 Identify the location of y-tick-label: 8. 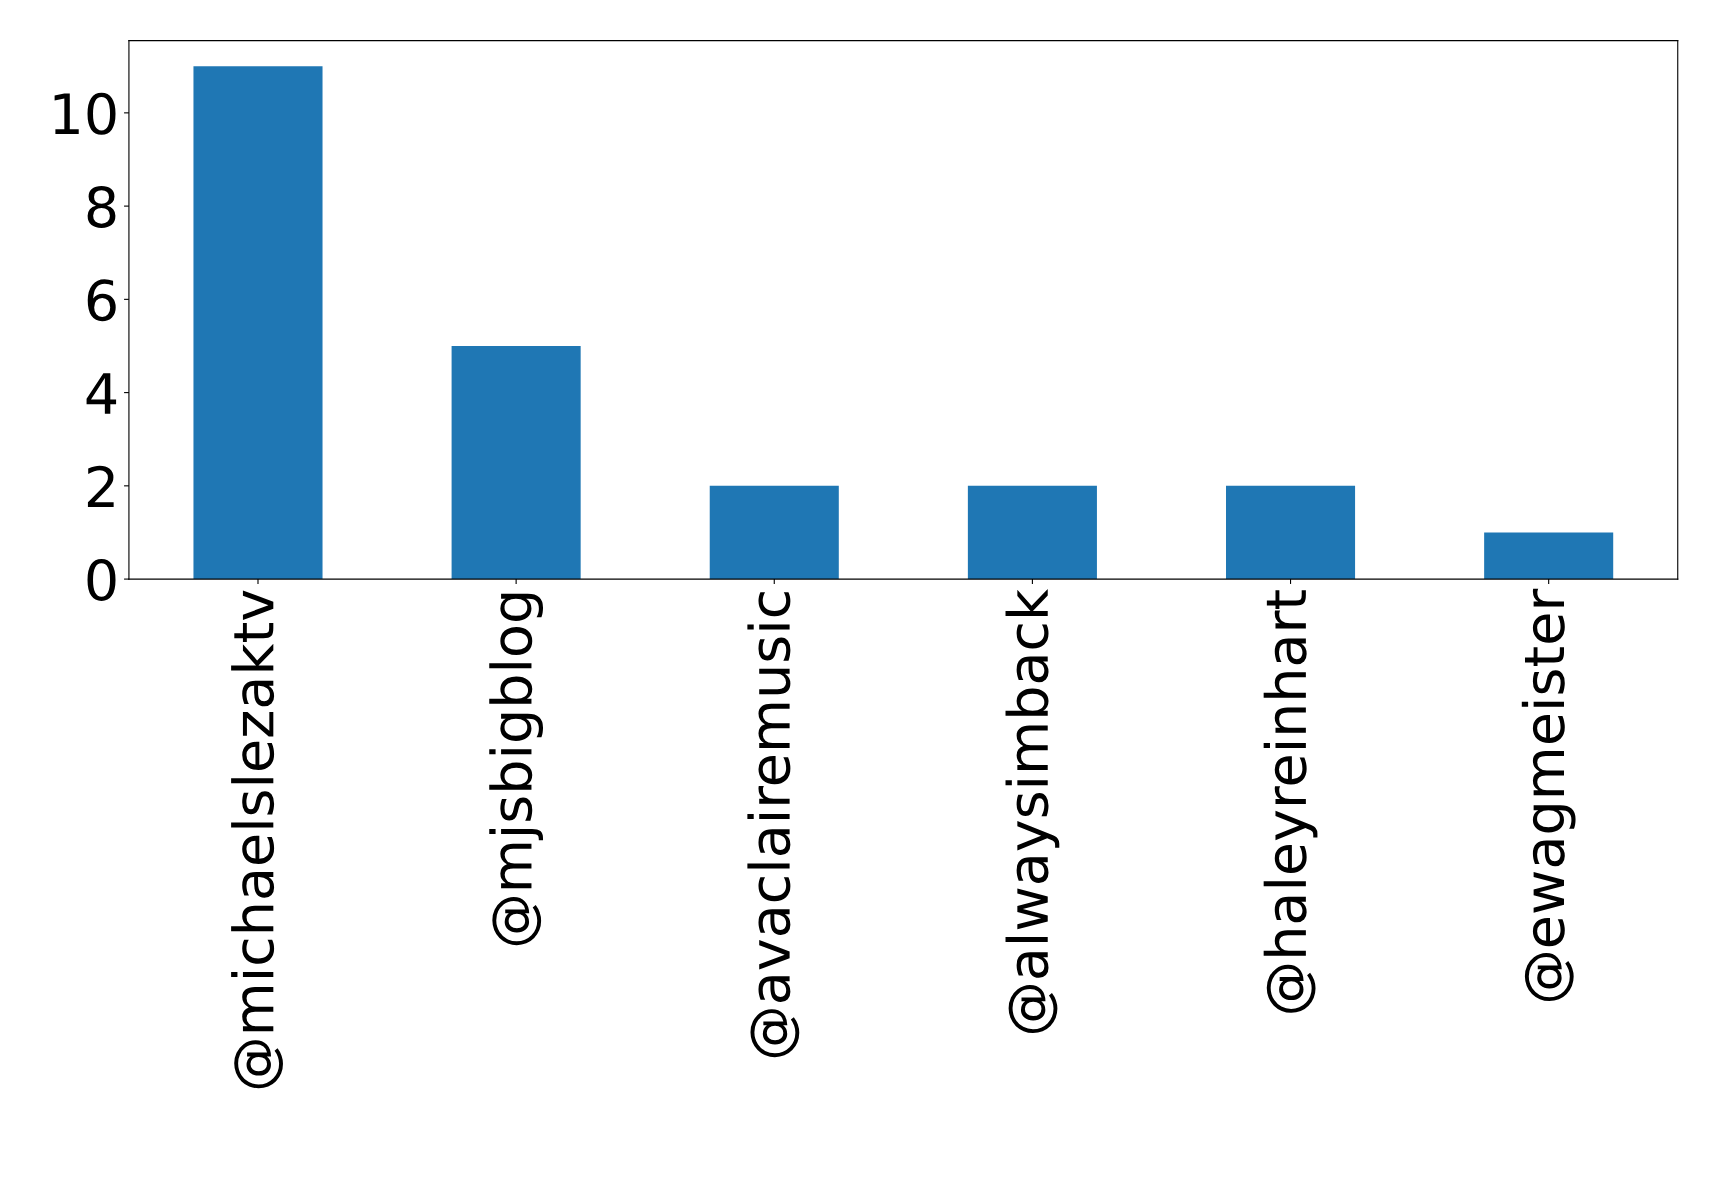
(101, 206).